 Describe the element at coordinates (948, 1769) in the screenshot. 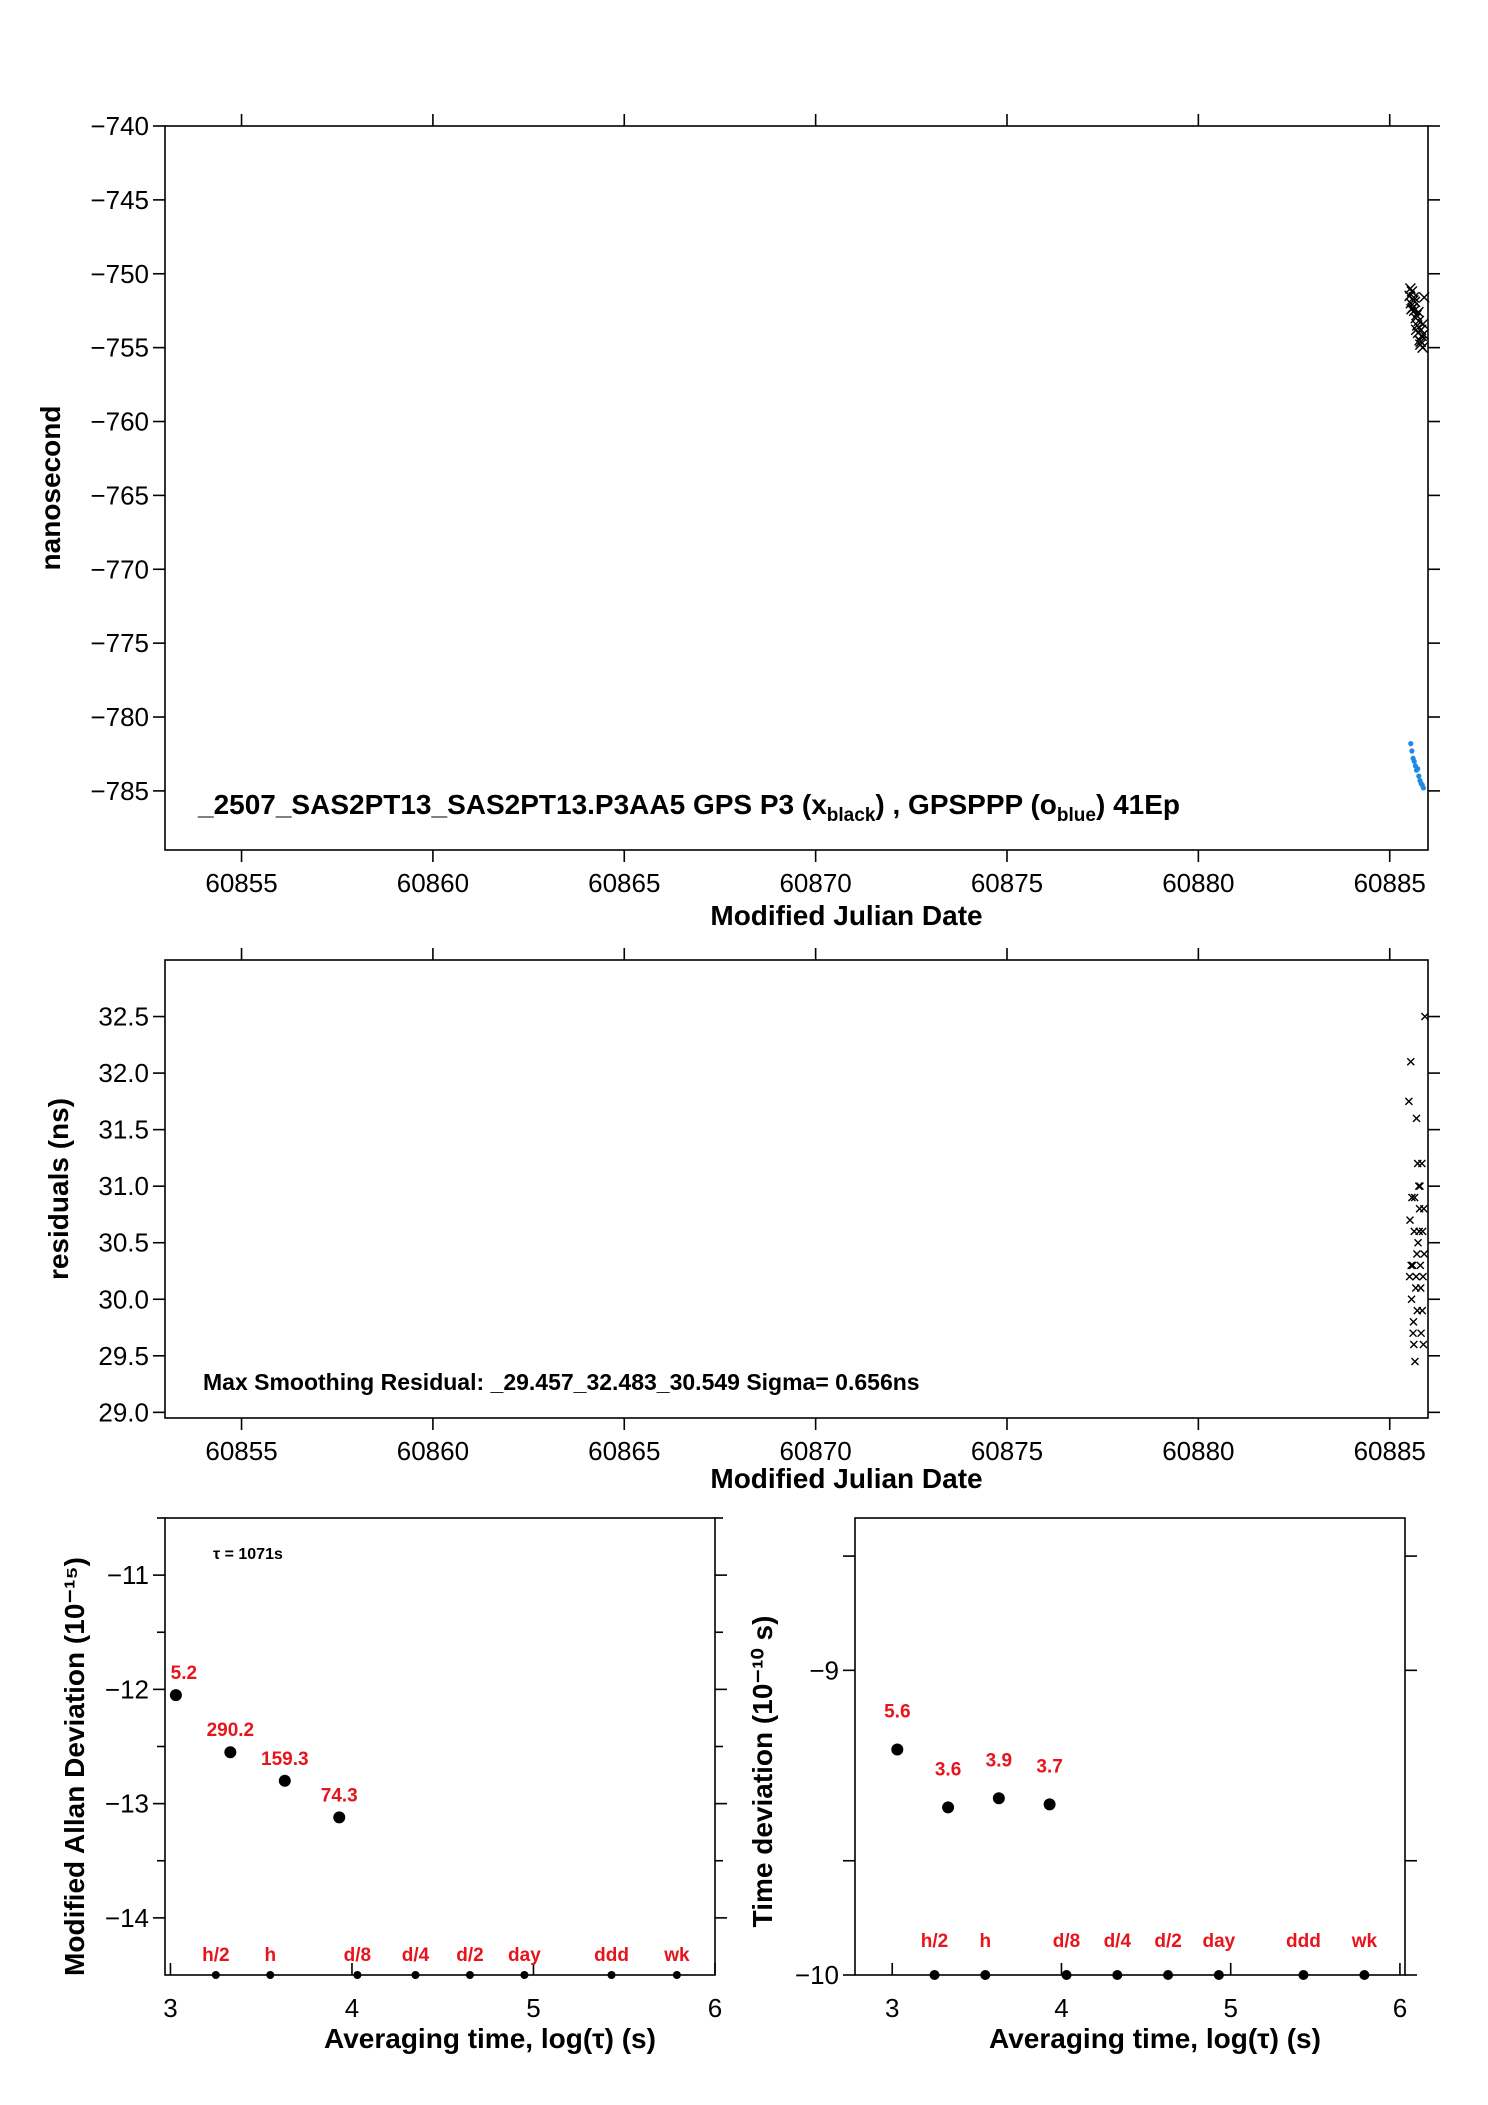

I see `tdev-point-label: 3.6` at that location.